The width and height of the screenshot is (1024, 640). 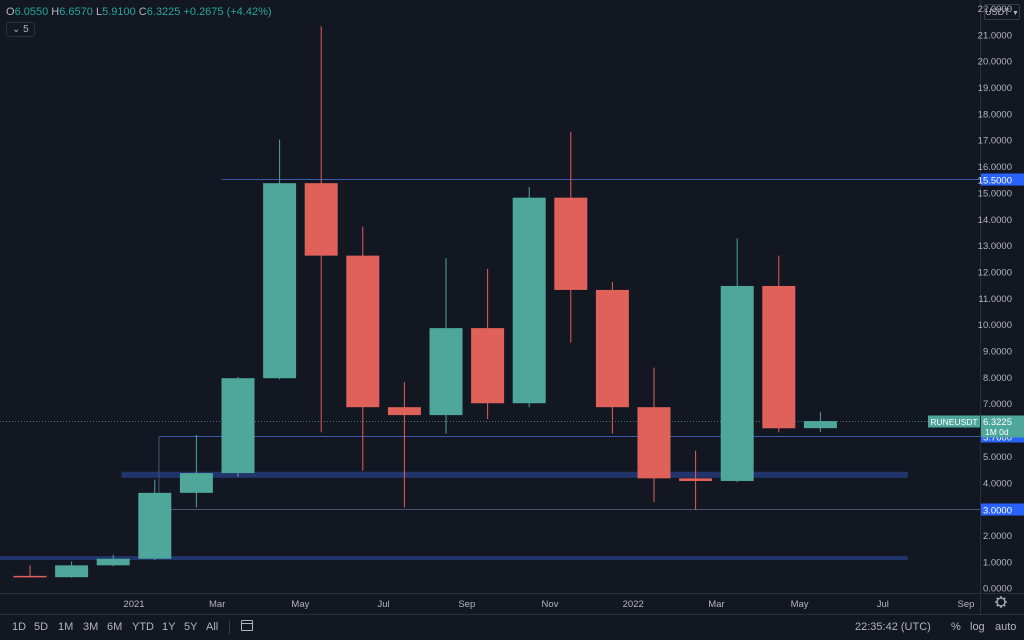 I want to click on chevron-down-icon: ▼, so click(x=1015, y=13).